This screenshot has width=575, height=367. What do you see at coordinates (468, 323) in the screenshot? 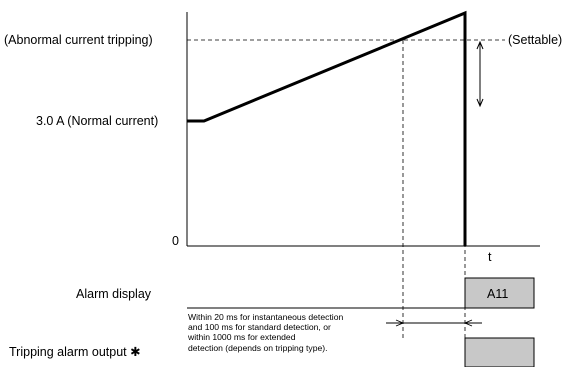
I see `detection-arrow-head-right` at bounding box center [468, 323].